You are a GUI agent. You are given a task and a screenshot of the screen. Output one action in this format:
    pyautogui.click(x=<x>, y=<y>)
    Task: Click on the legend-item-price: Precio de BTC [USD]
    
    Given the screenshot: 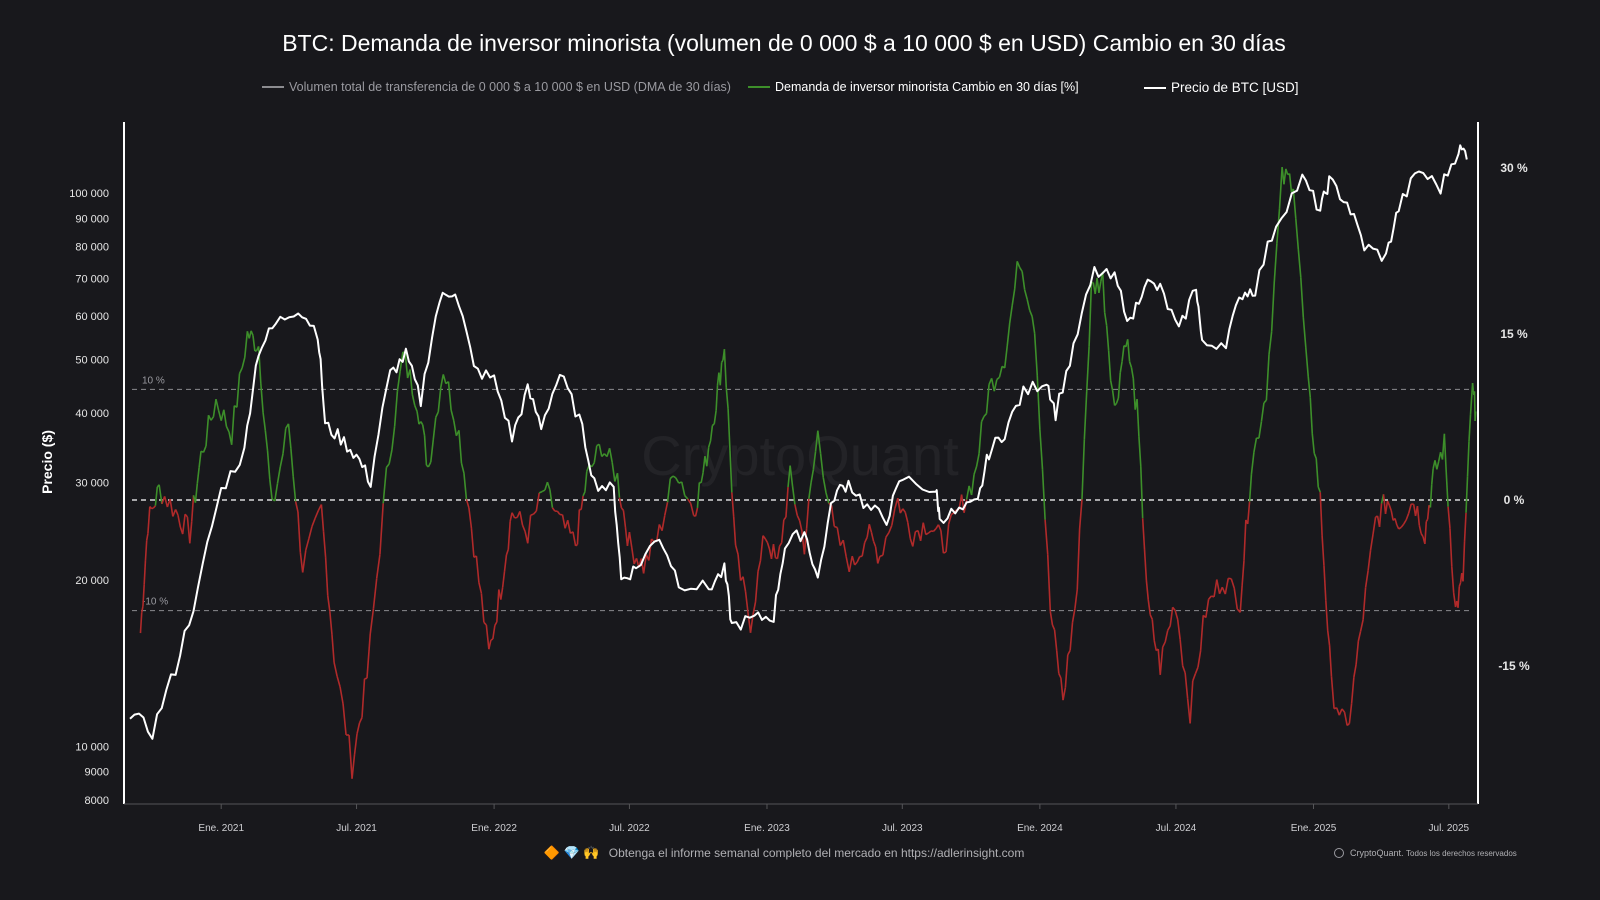 What is the action you would take?
    pyautogui.click(x=1221, y=87)
    